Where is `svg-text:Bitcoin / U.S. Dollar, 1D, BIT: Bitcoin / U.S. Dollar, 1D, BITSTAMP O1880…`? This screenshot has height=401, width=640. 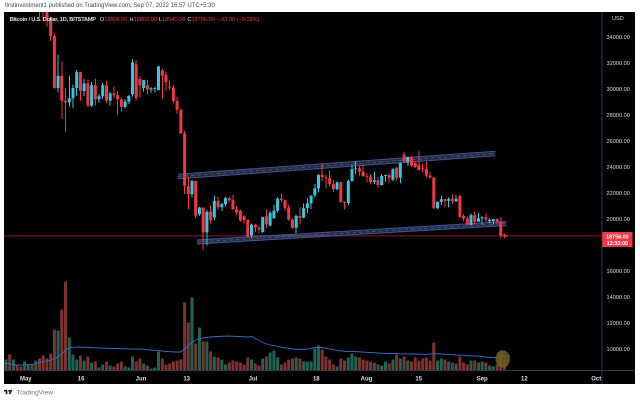 svg-text:Bitcoin / U.S. Dollar, 1D, BIT: Bitcoin / U.S. Dollar, 1D, BITSTAMP O1880… is located at coordinates (135, 20).